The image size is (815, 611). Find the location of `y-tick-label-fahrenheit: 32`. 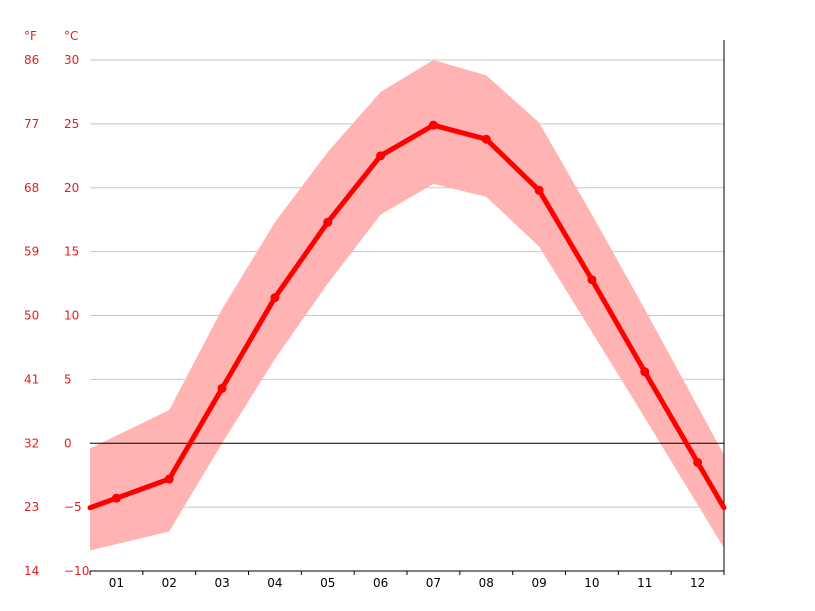

y-tick-label-fahrenheit: 32 is located at coordinates (31, 443).